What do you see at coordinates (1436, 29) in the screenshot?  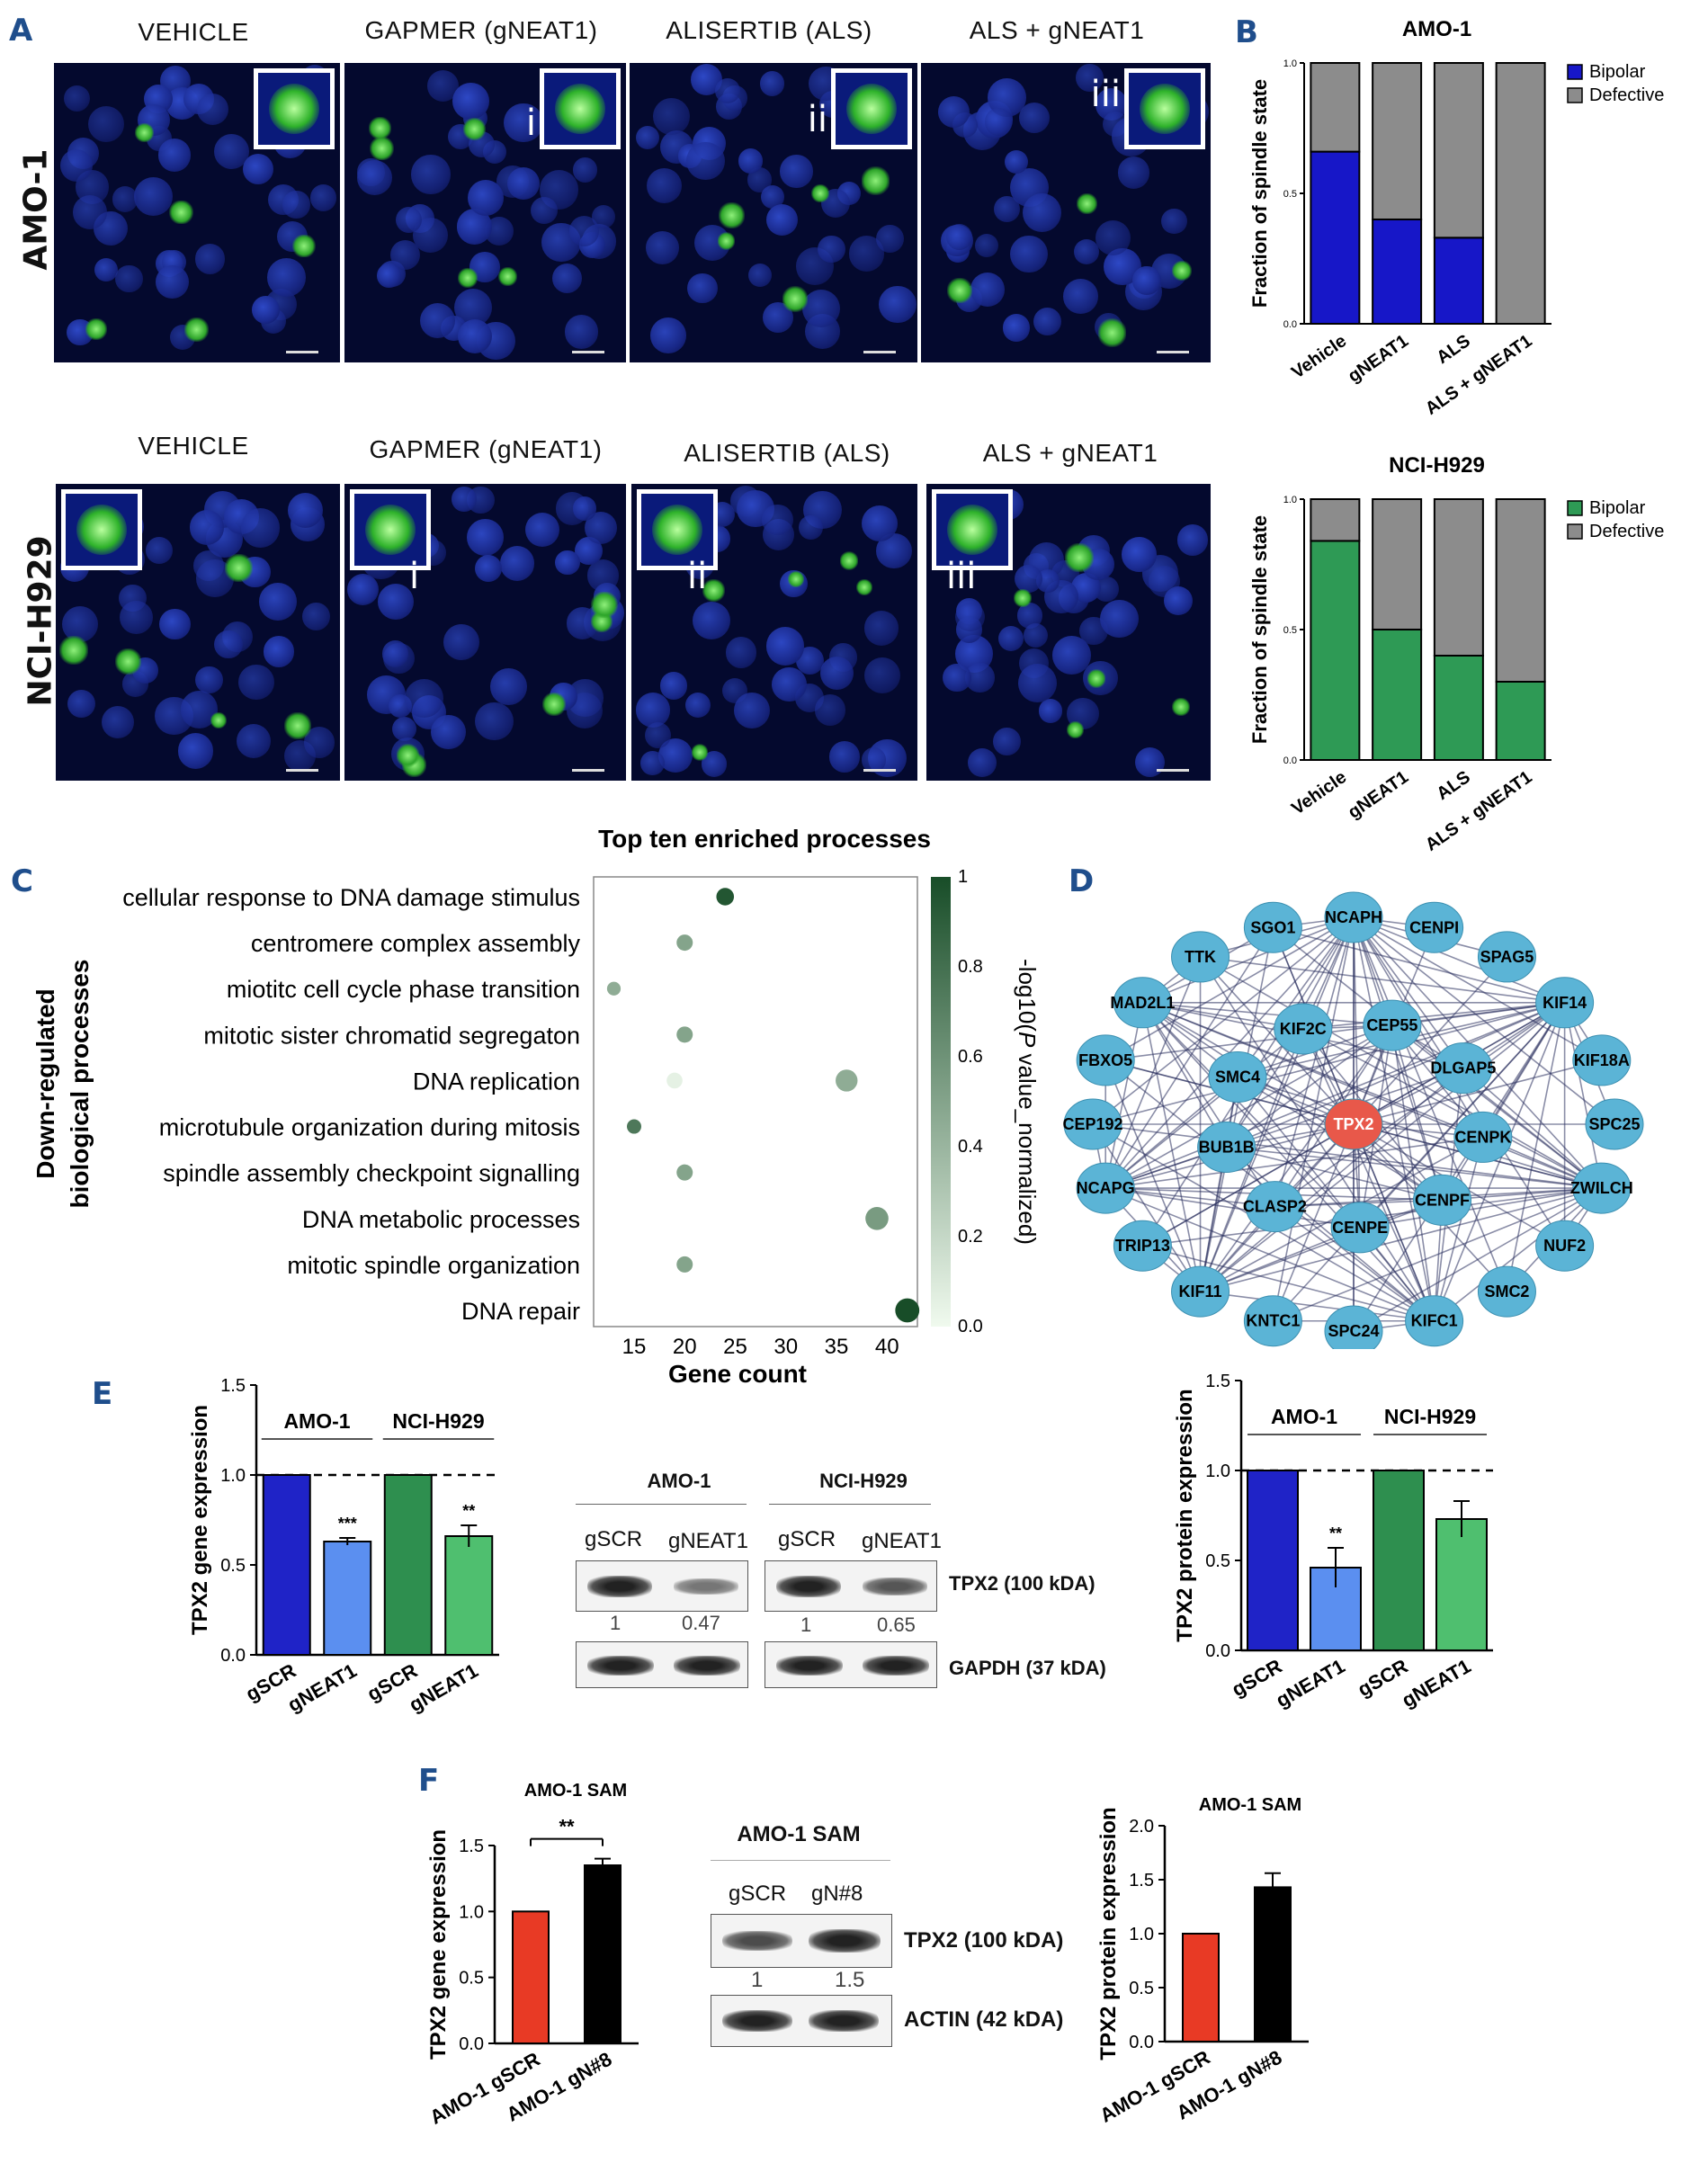 I see `chart-title: AMO-1` at bounding box center [1436, 29].